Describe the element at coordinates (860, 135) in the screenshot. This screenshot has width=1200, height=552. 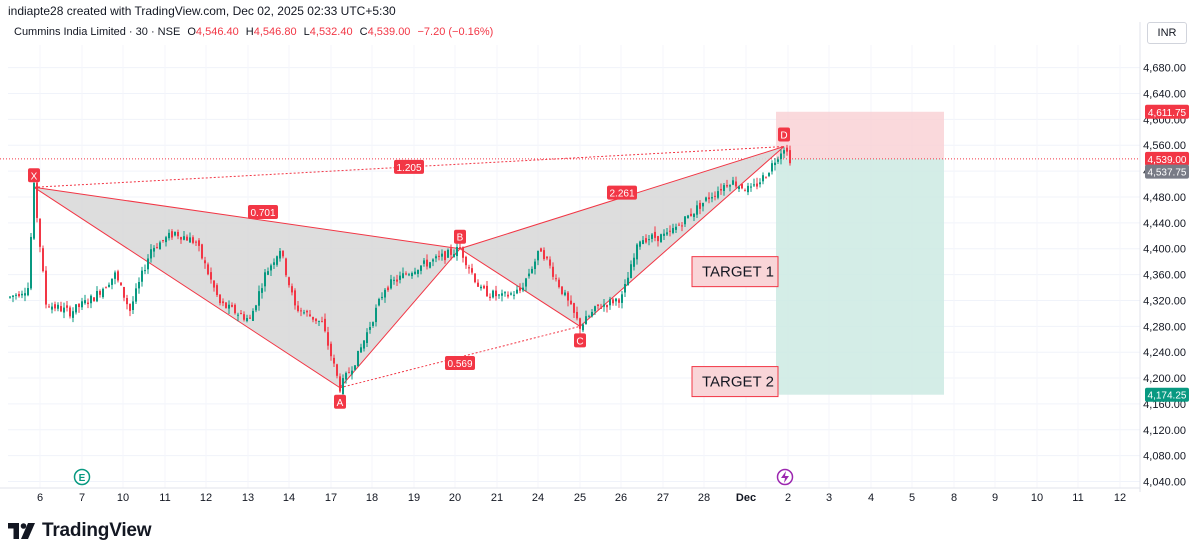
I see `stop-loss-zone` at that location.